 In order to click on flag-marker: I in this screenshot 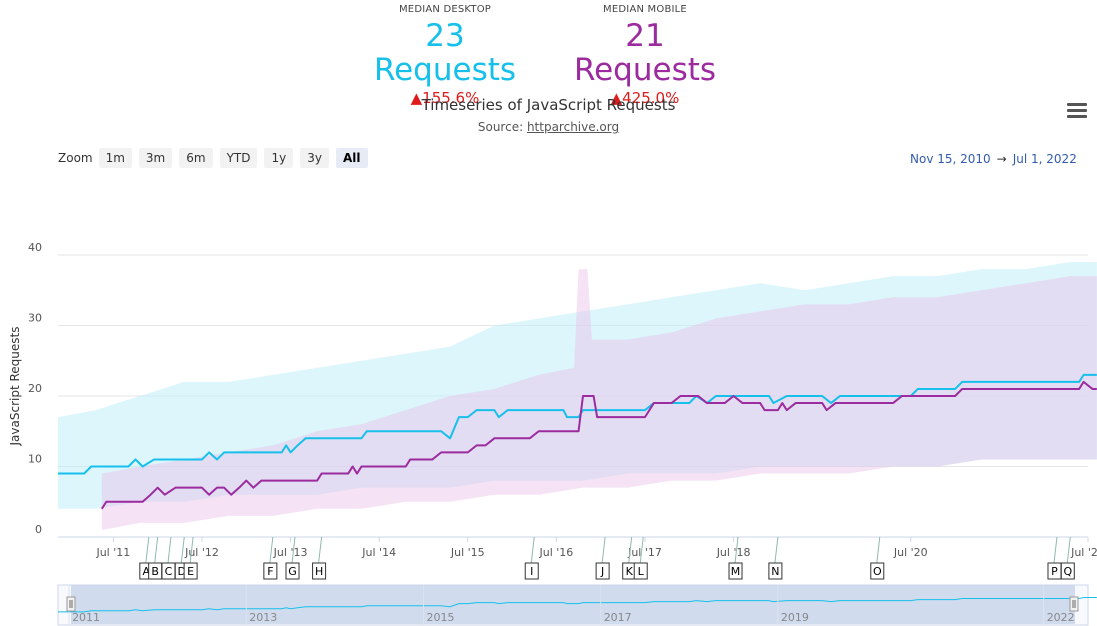, I will do `click(531, 558)`.